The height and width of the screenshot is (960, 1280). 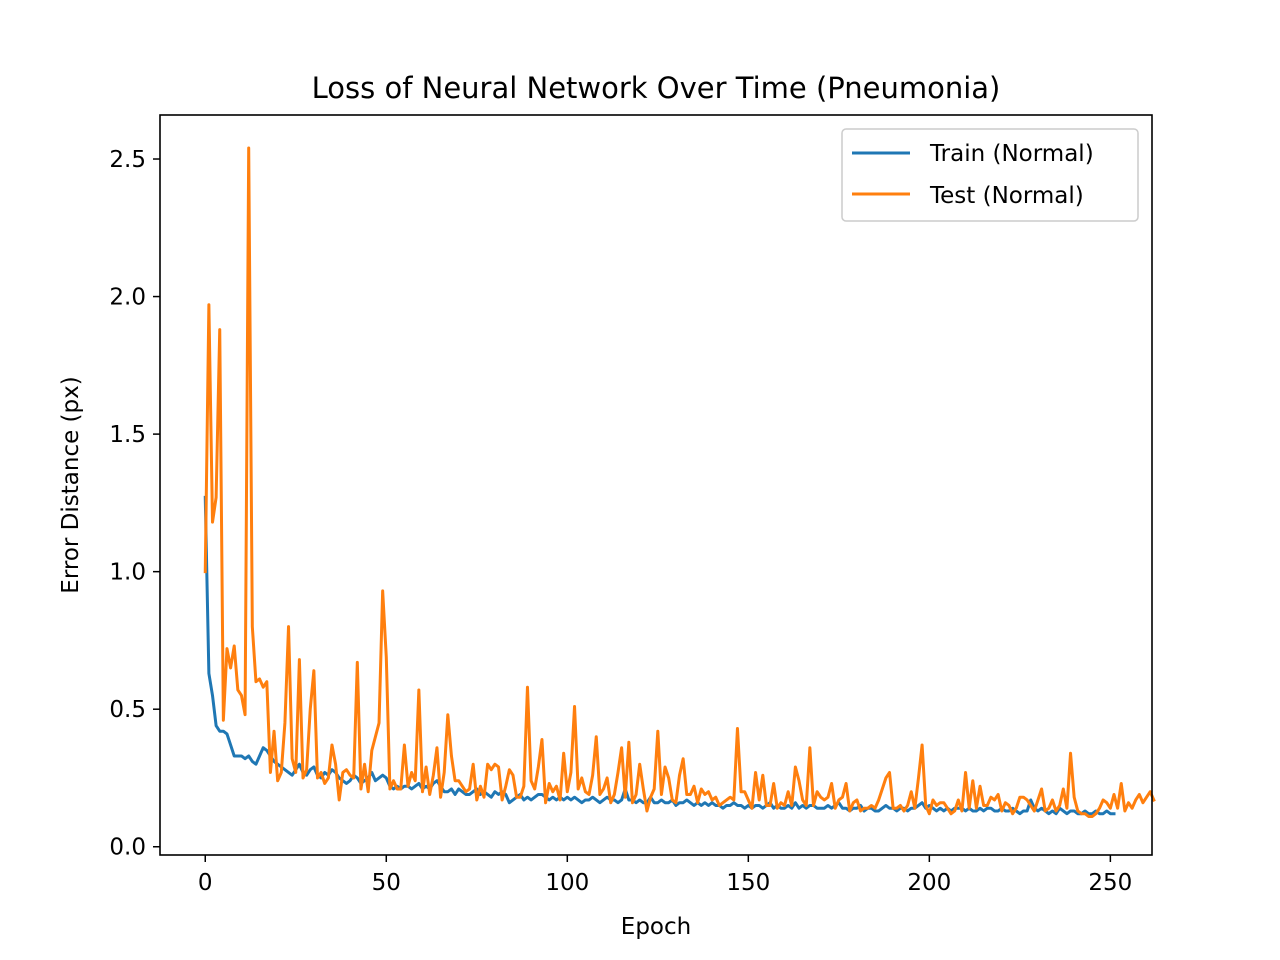 I want to click on x-axis-title: Epoch, so click(x=656, y=927).